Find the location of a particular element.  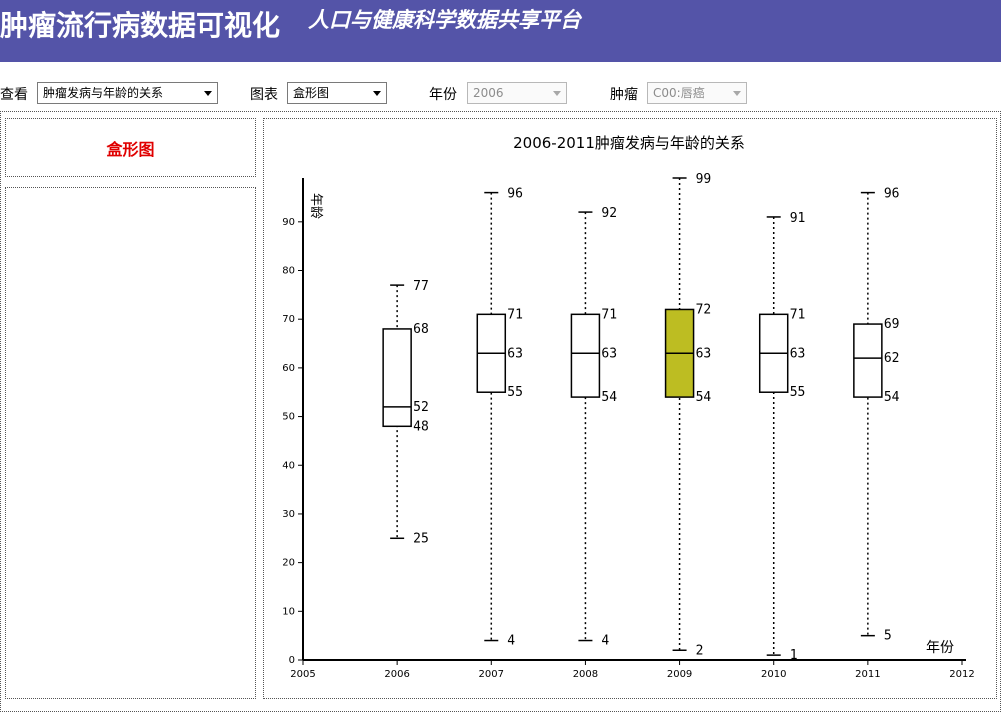

x-axis-label: 年份 is located at coordinates (940, 648).